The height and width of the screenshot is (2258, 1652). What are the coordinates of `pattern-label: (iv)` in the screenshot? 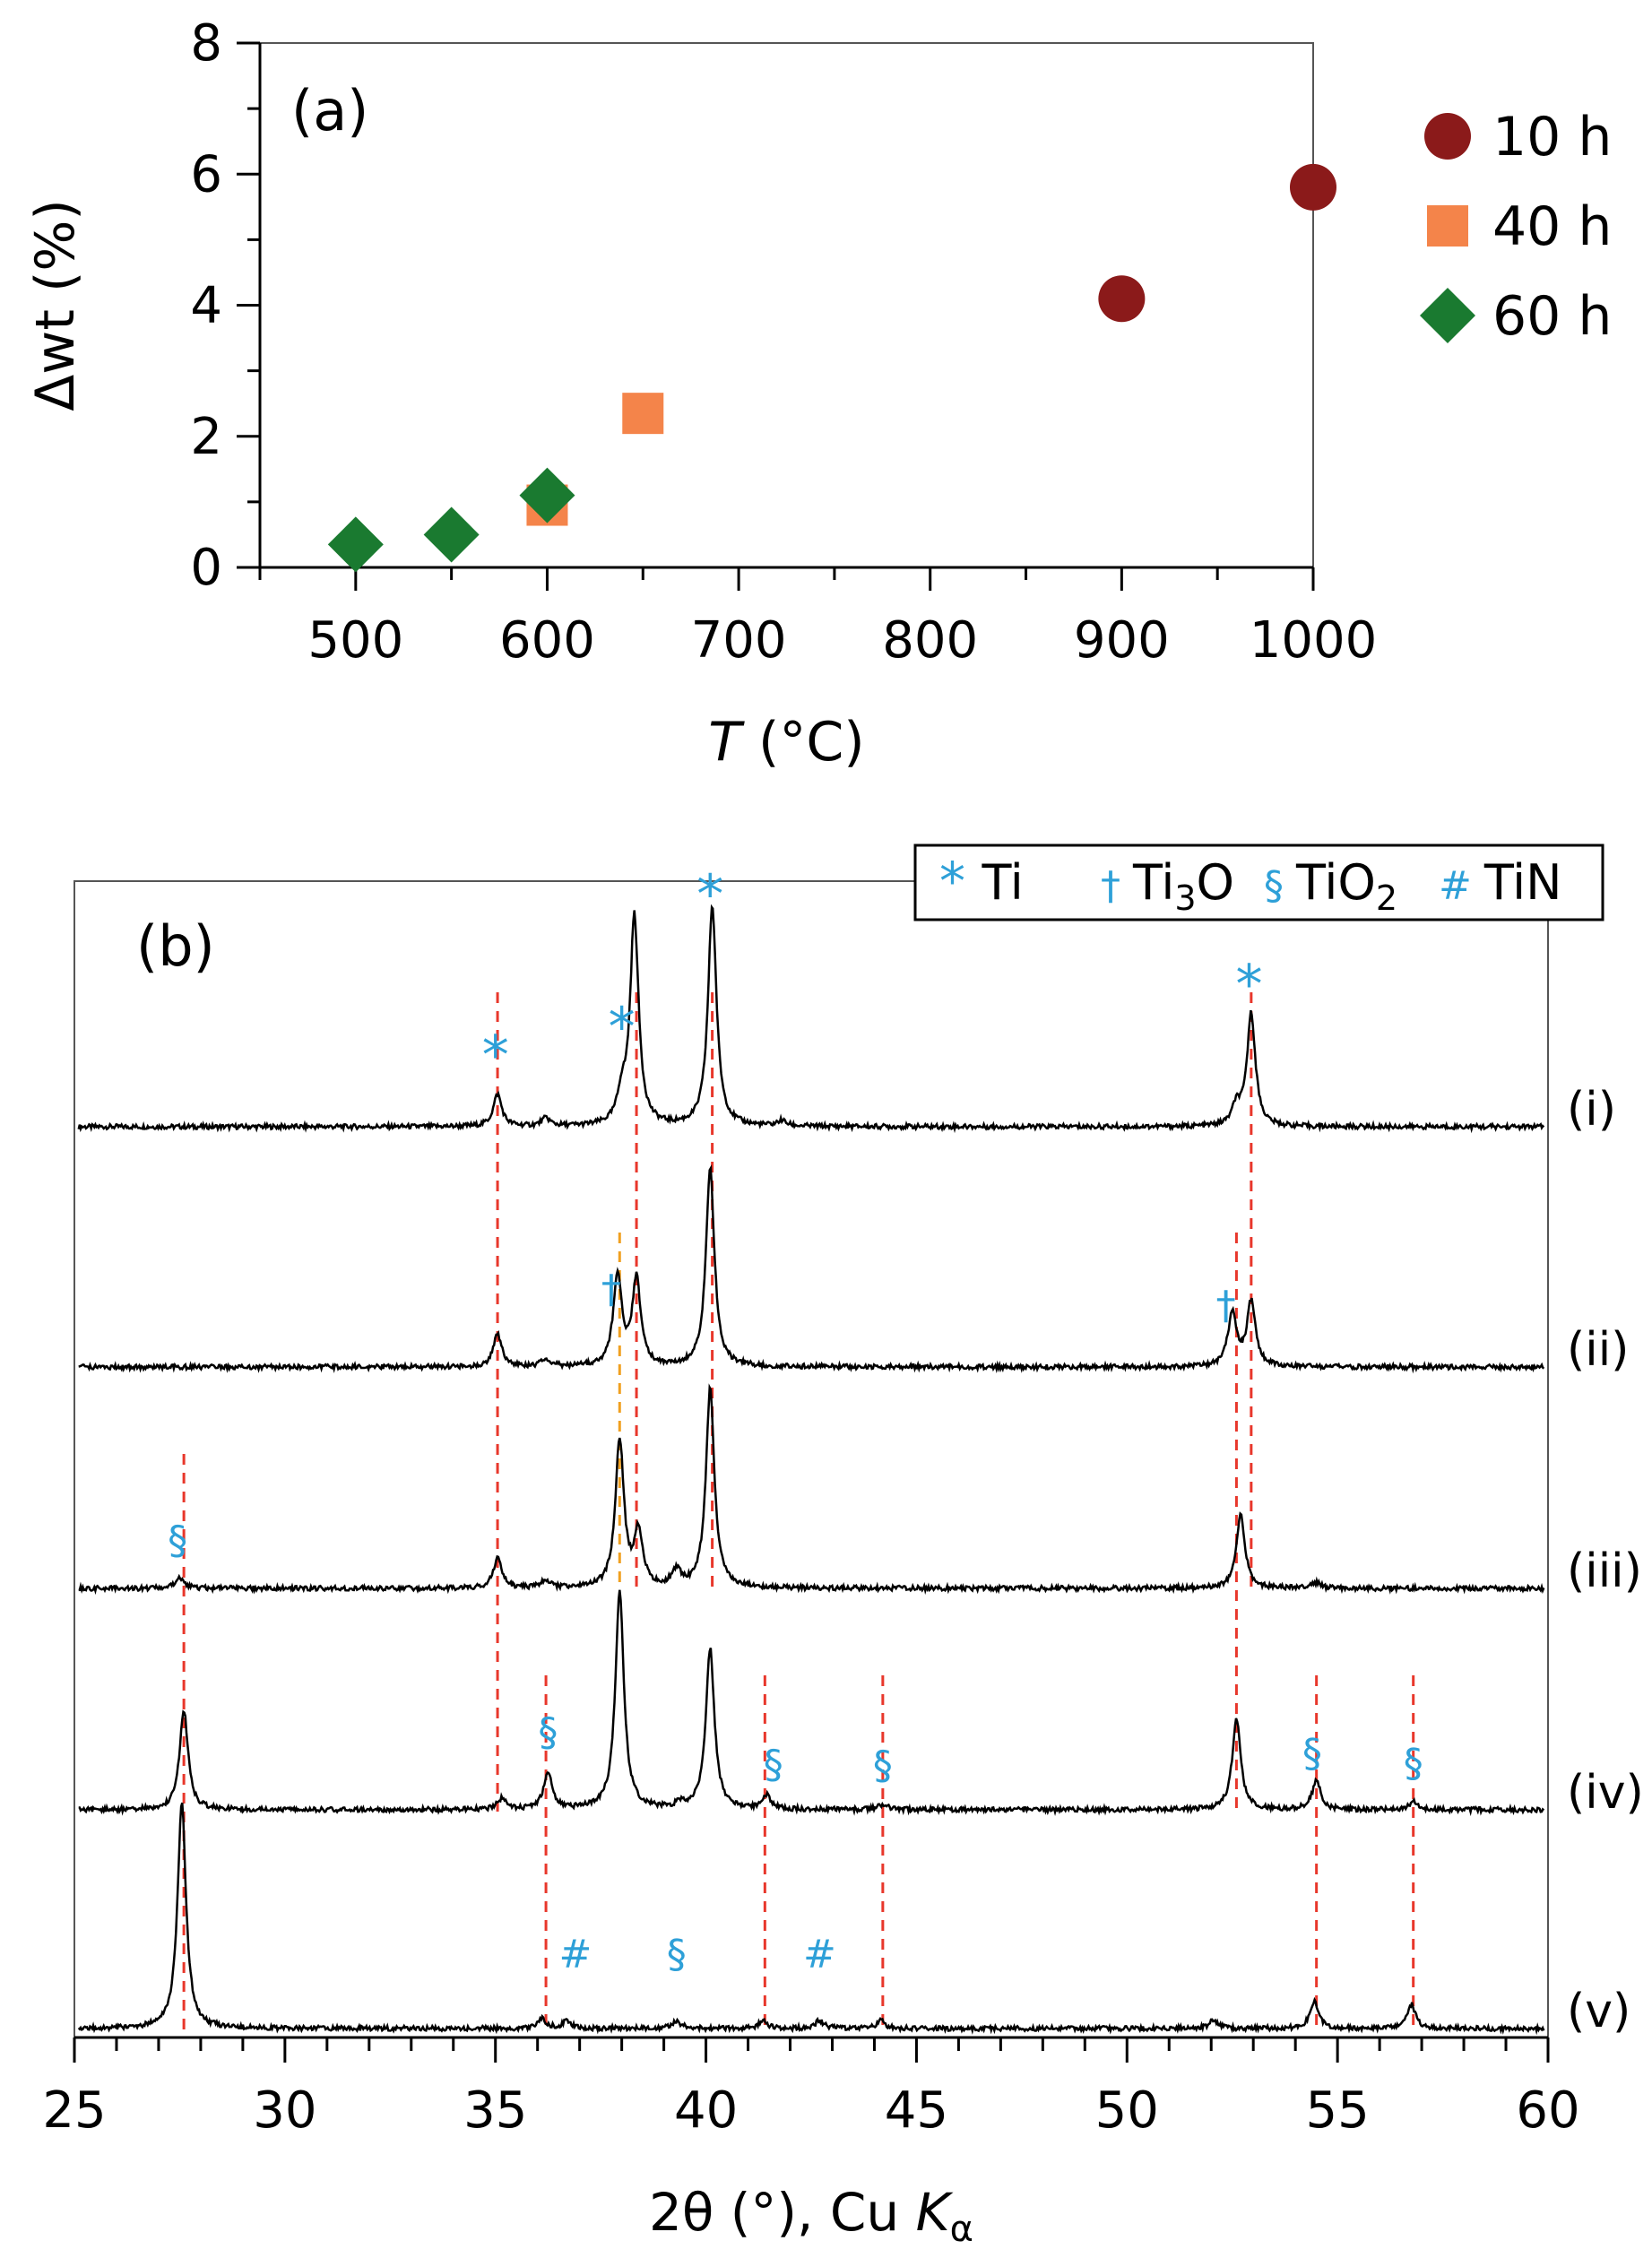 It's located at (1605, 1793).